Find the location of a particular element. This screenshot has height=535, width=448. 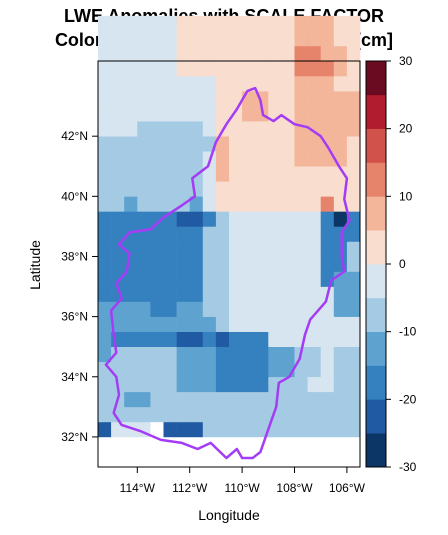

y-axis: 32°N 34°N 36°N 38°N 40°N 42°N is located at coordinates (79, 286).